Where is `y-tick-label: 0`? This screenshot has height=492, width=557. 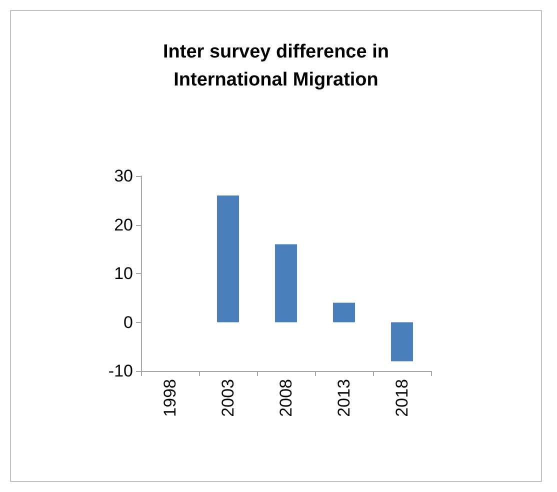
y-tick-label: 0 is located at coordinates (128, 322).